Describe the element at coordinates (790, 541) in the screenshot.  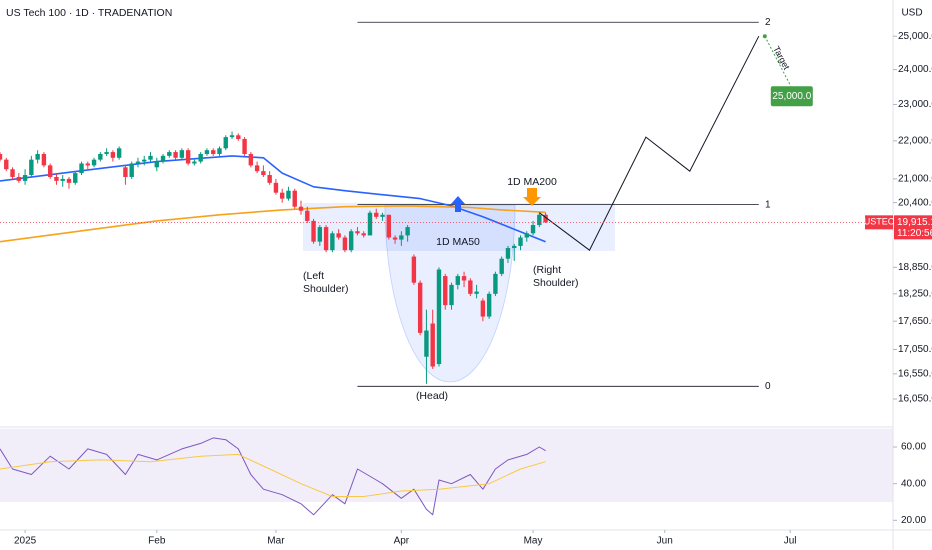
I see `x-tick-label: Jul` at that location.